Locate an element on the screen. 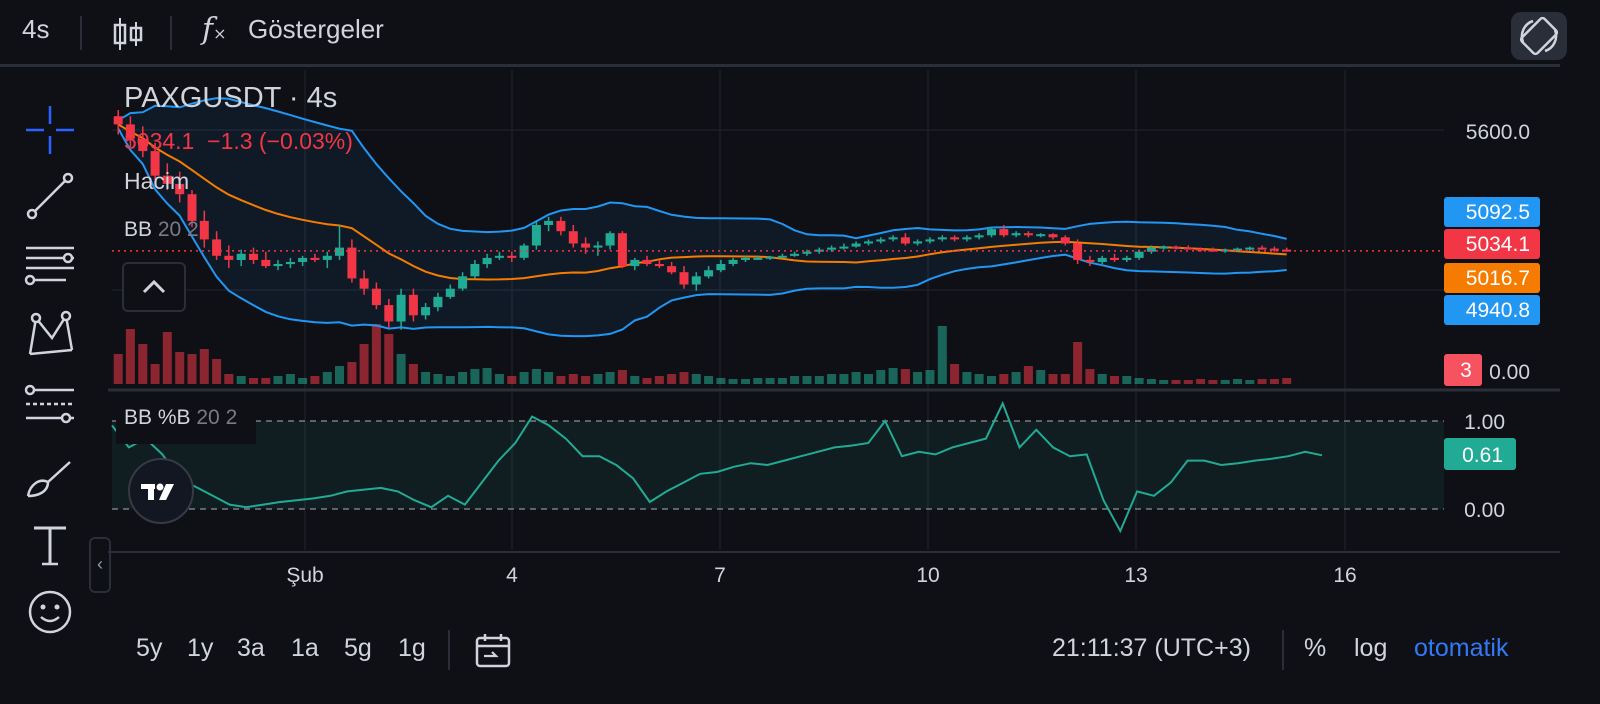 The height and width of the screenshot is (704, 1600). range-button: 5y is located at coordinates (149, 648).